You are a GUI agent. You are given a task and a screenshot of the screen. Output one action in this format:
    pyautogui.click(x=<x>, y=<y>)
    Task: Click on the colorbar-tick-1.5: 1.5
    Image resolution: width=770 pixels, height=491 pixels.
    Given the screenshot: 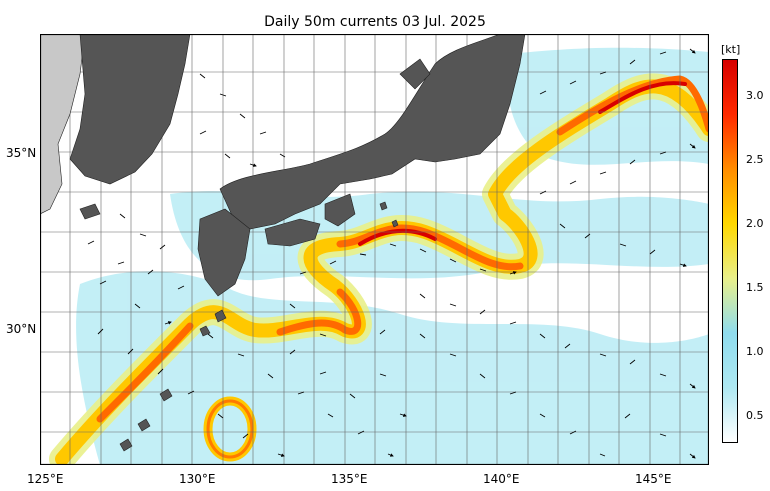 What is the action you would take?
    pyautogui.click(x=755, y=287)
    